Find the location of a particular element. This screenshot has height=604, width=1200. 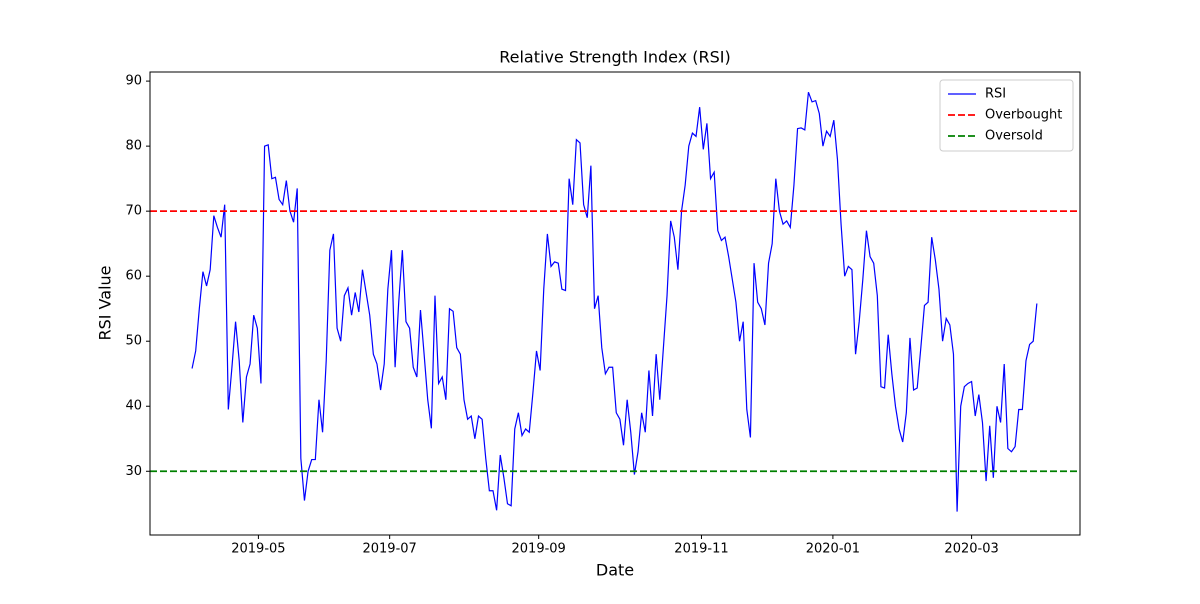

x-tick-label: 2019-11 is located at coordinates (701, 549).